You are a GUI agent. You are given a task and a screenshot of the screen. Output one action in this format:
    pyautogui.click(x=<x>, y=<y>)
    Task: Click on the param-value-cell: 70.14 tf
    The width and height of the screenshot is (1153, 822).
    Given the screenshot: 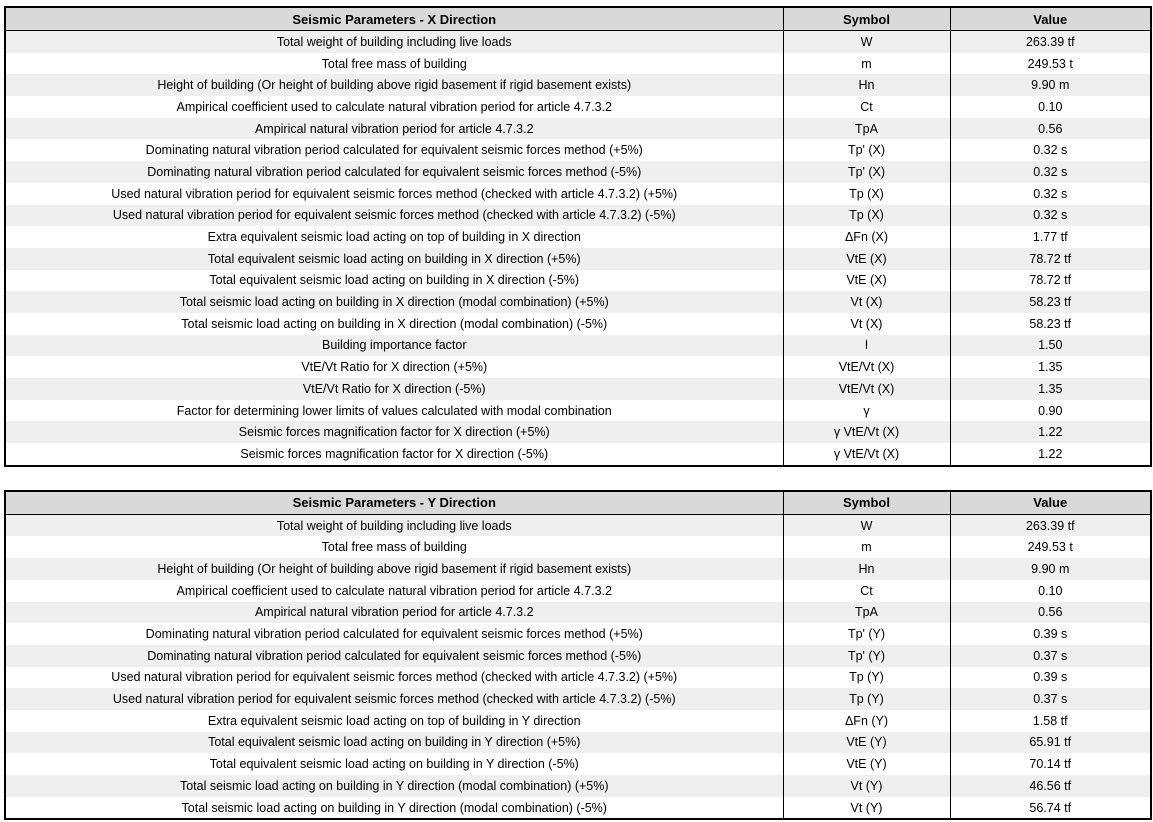 What is the action you would take?
    pyautogui.click(x=1050, y=764)
    